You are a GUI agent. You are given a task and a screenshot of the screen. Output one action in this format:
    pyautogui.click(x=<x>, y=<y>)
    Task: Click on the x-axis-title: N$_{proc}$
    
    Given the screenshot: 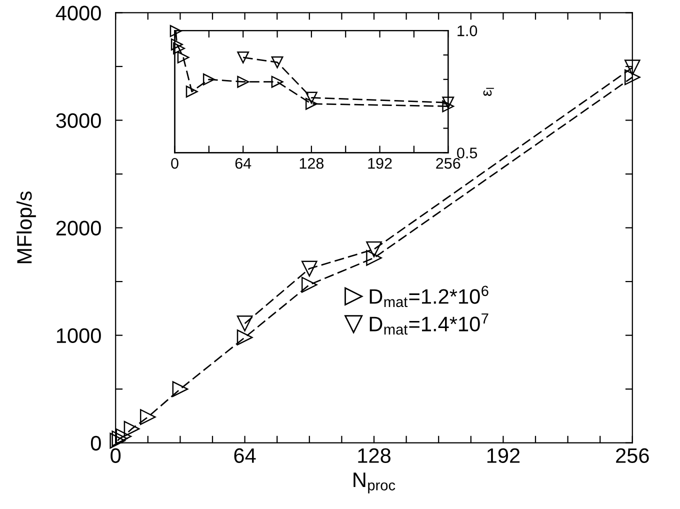 What is the action you would take?
    pyautogui.click(x=375, y=483)
    